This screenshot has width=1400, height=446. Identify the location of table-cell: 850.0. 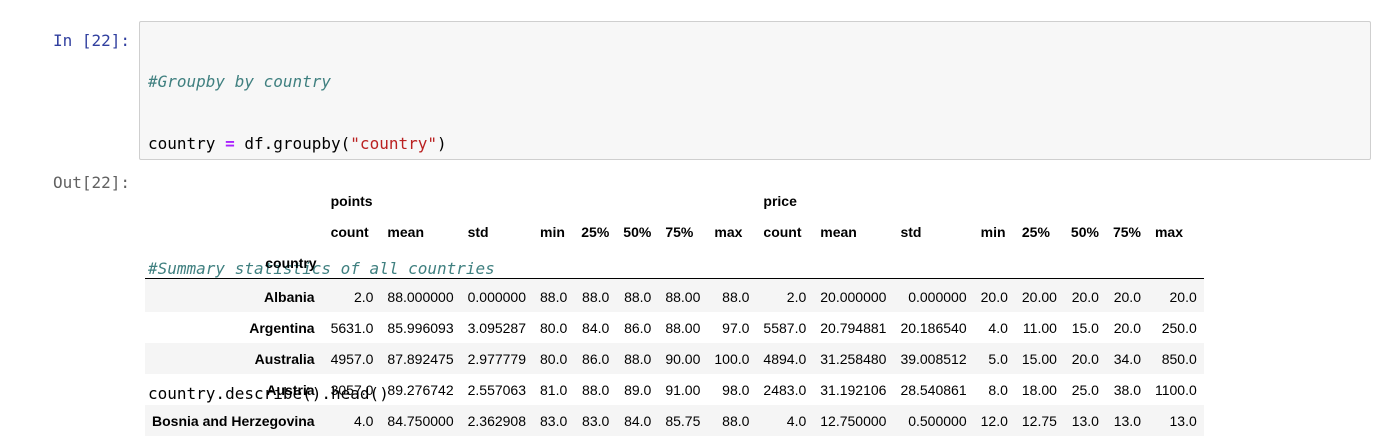
(1176, 358).